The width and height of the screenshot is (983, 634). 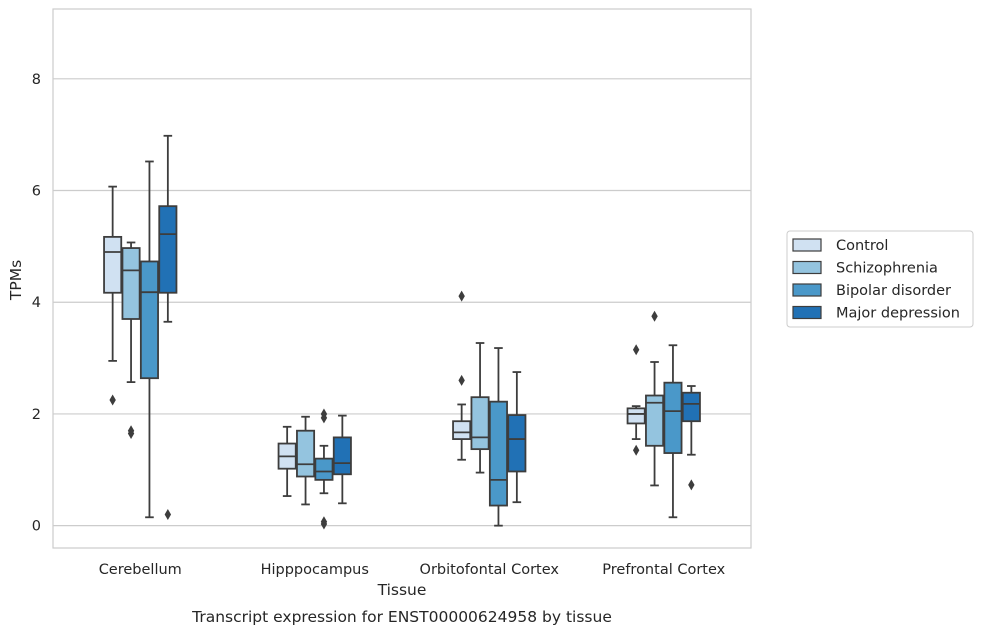 What do you see at coordinates (887, 269) in the screenshot?
I see `legend-label: Schizophrenia` at bounding box center [887, 269].